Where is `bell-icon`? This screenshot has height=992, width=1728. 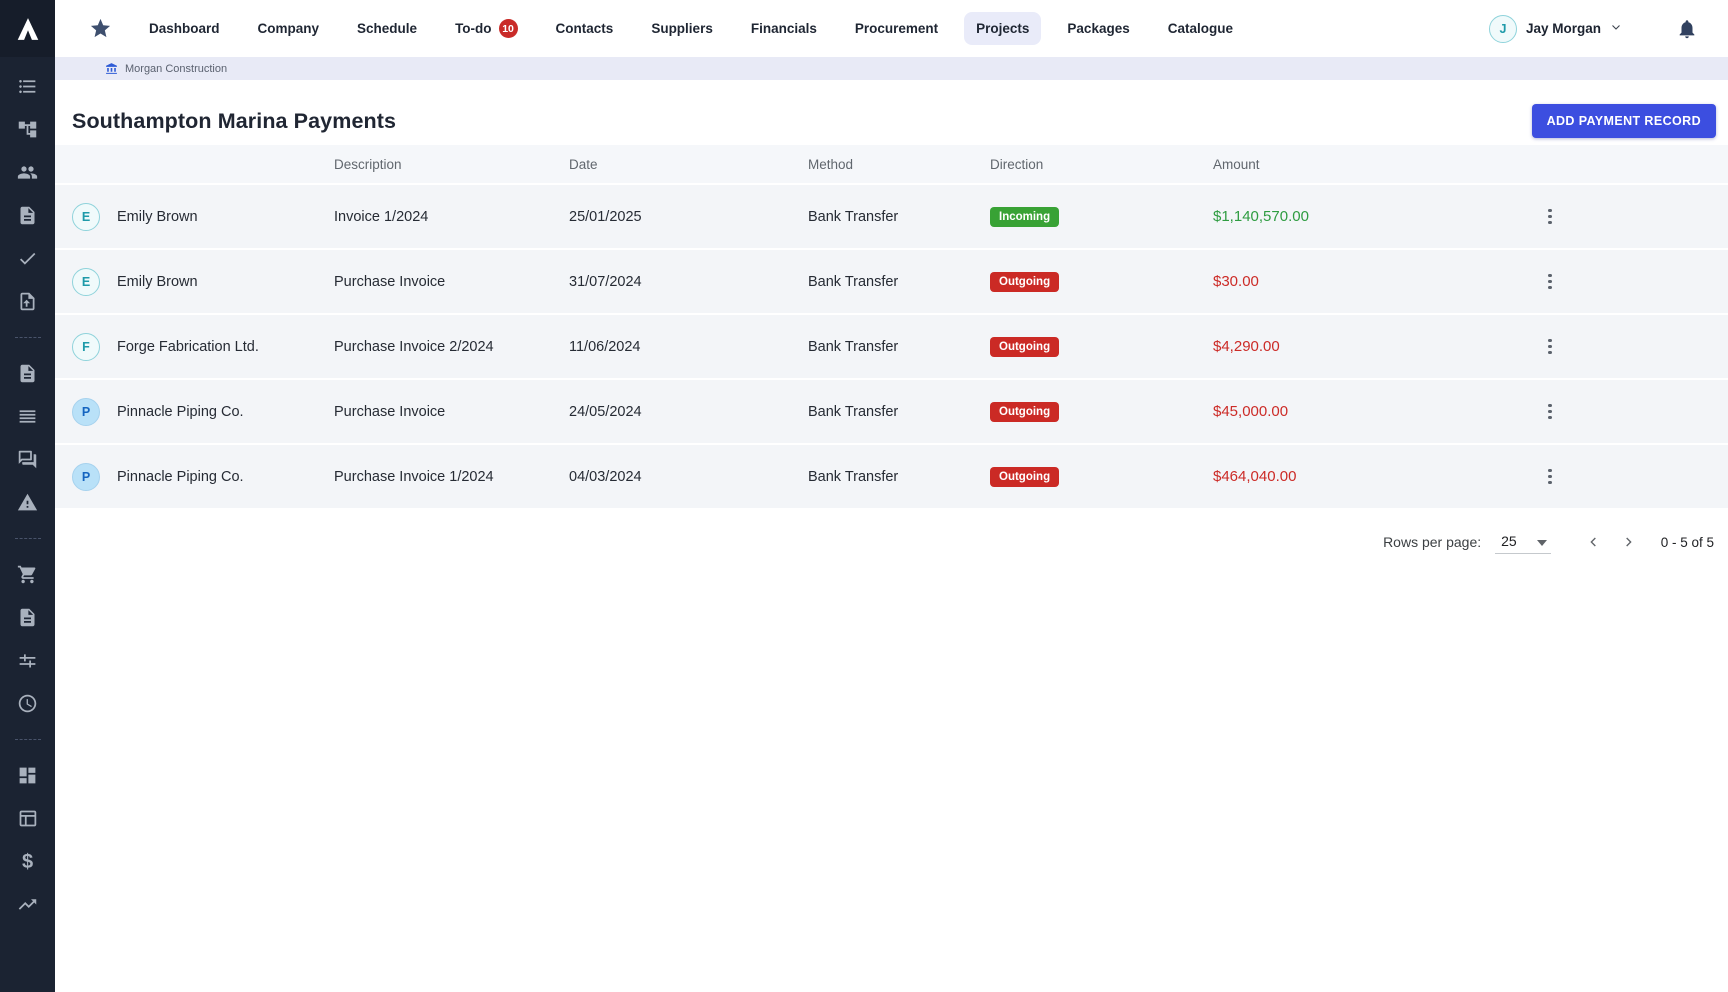 bell-icon is located at coordinates (1687, 28).